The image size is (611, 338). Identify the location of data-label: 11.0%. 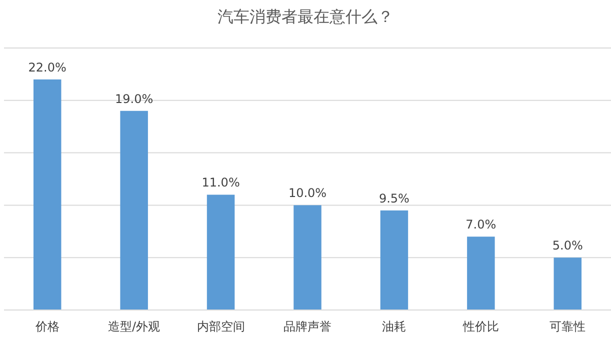
(221, 183).